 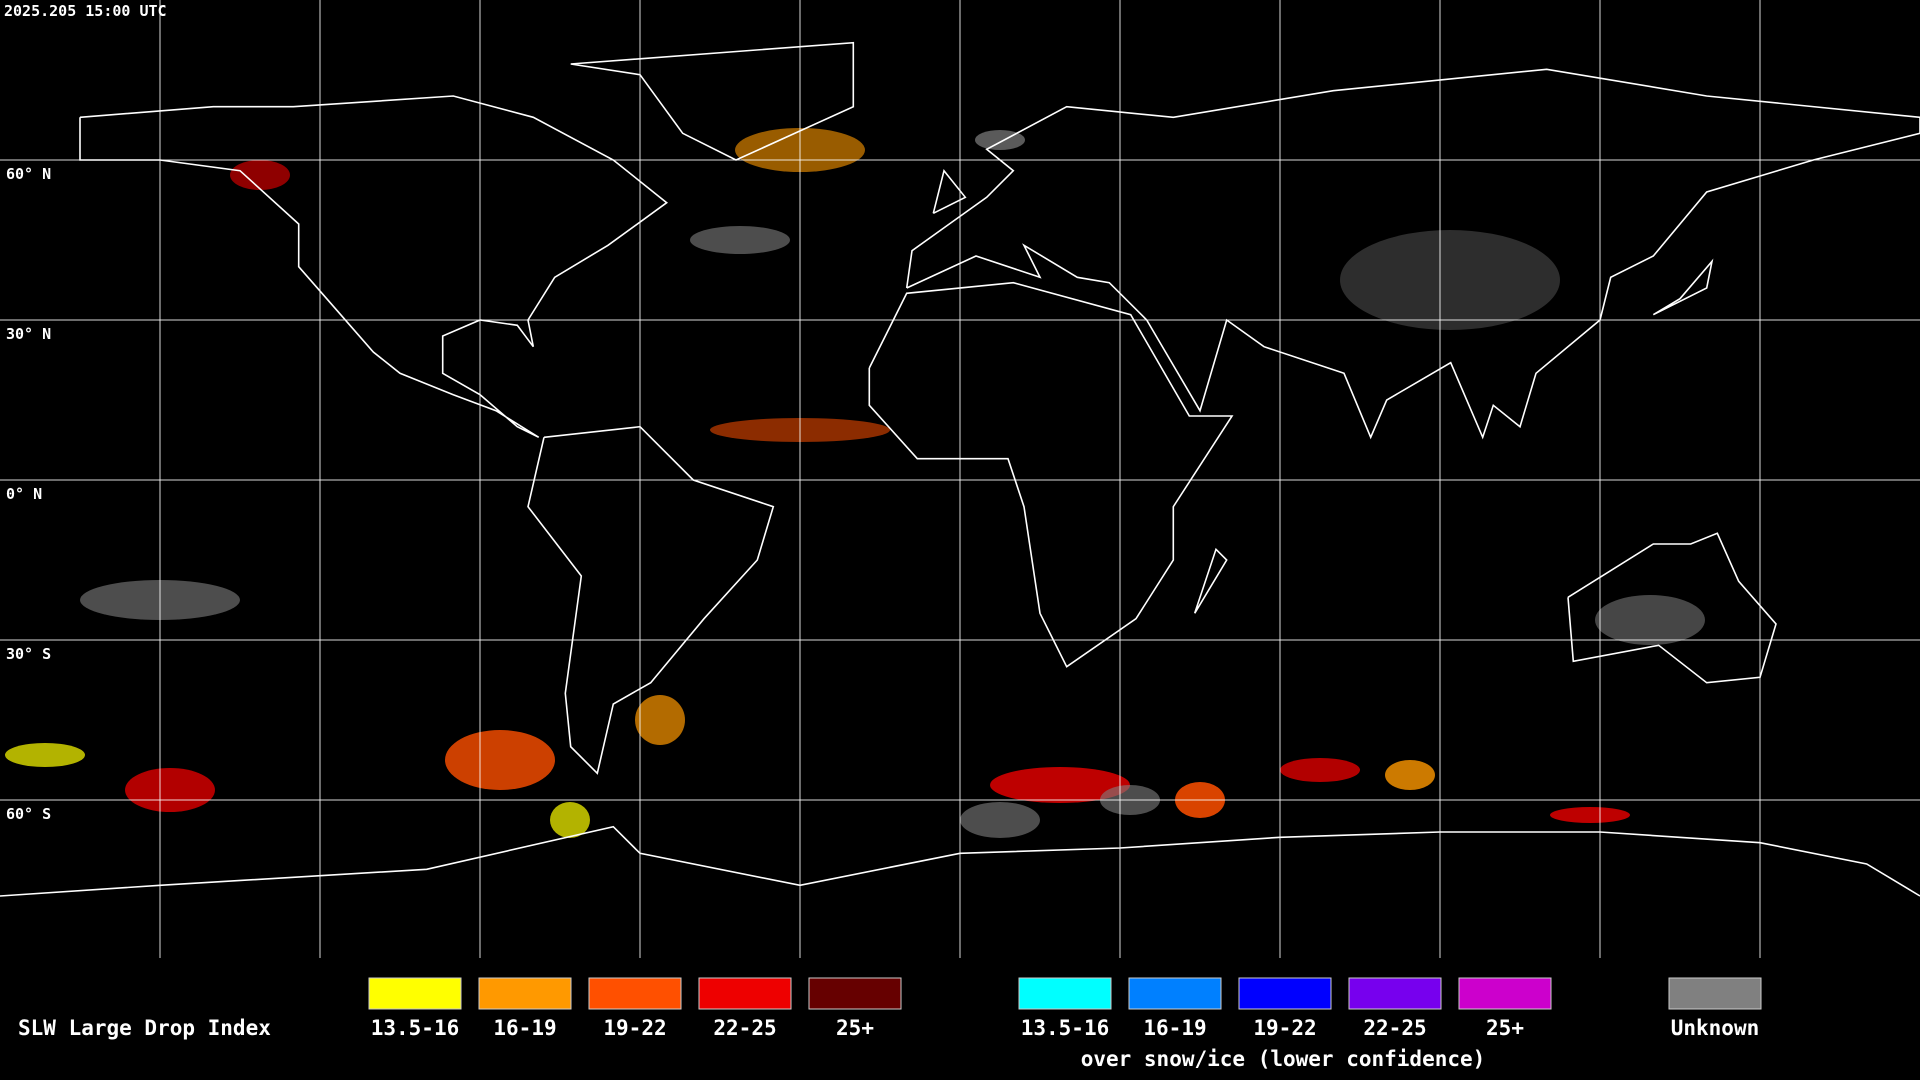 What do you see at coordinates (1715, 1028) in the screenshot?
I see `legend-label: Unknown` at bounding box center [1715, 1028].